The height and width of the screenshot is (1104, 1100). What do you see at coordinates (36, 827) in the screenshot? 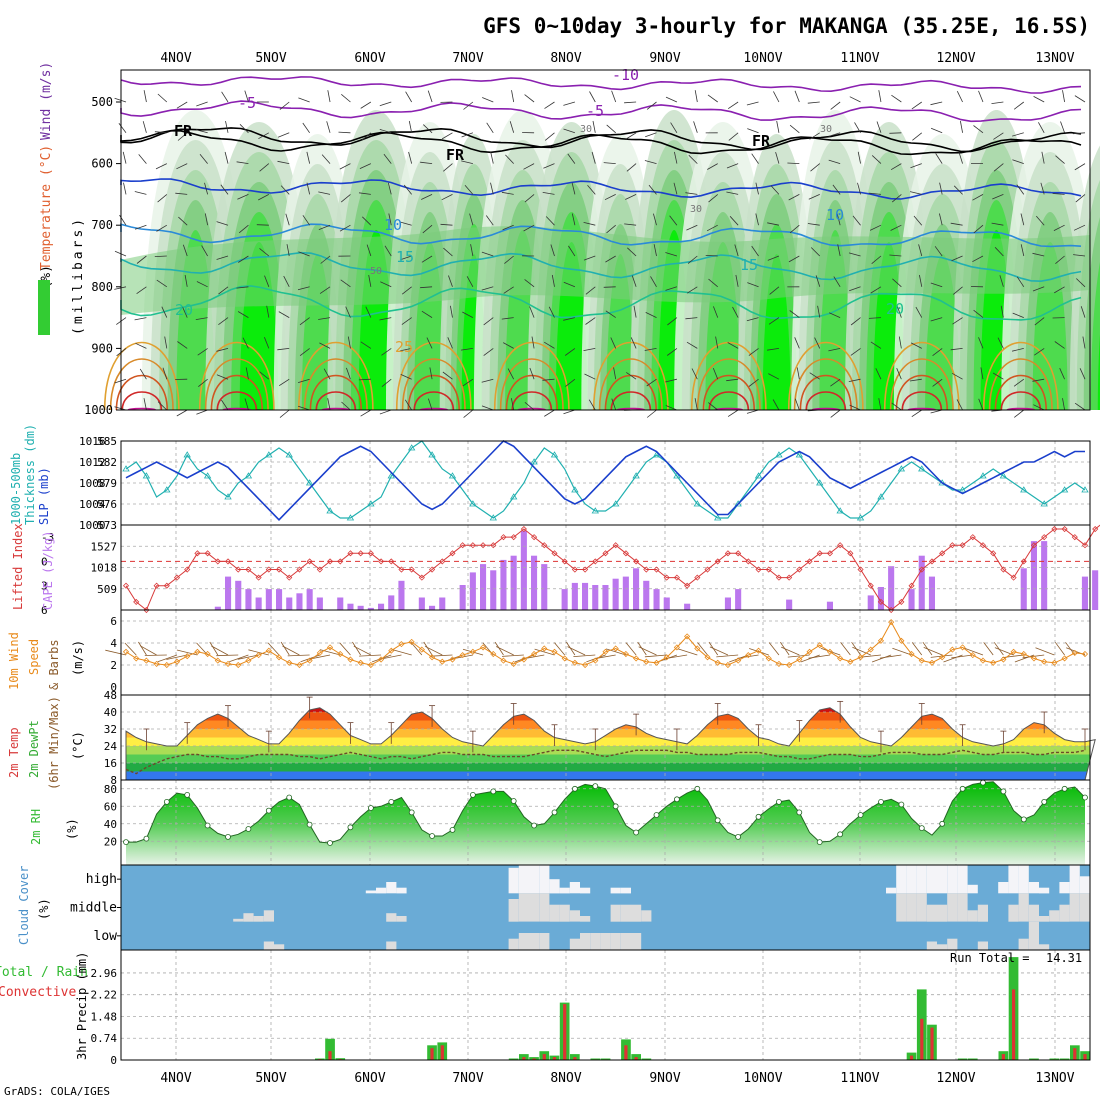
I see `rh2m-label-1: 2m RH` at bounding box center [36, 827].